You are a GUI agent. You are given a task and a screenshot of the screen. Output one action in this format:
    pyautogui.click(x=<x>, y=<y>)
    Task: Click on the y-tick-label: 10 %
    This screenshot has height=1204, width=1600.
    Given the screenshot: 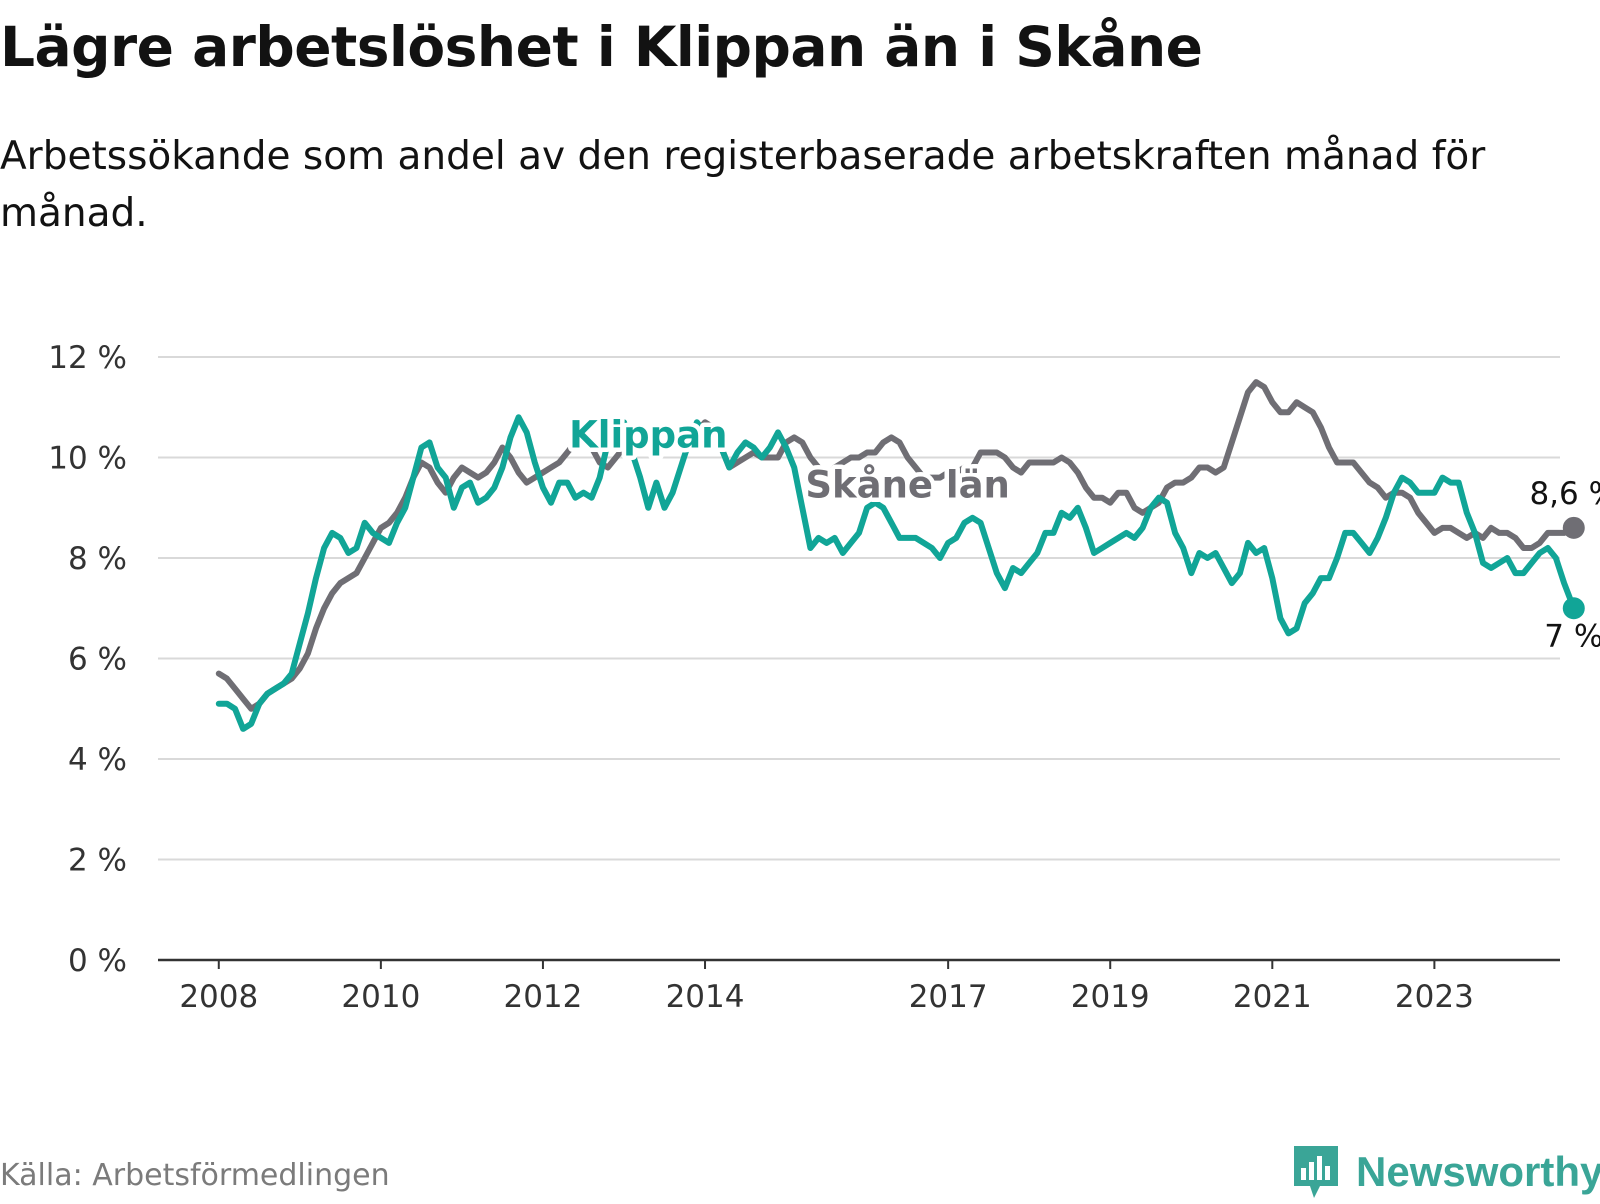 What is the action you would take?
    pyautogui.click(x=87, y=459)
    